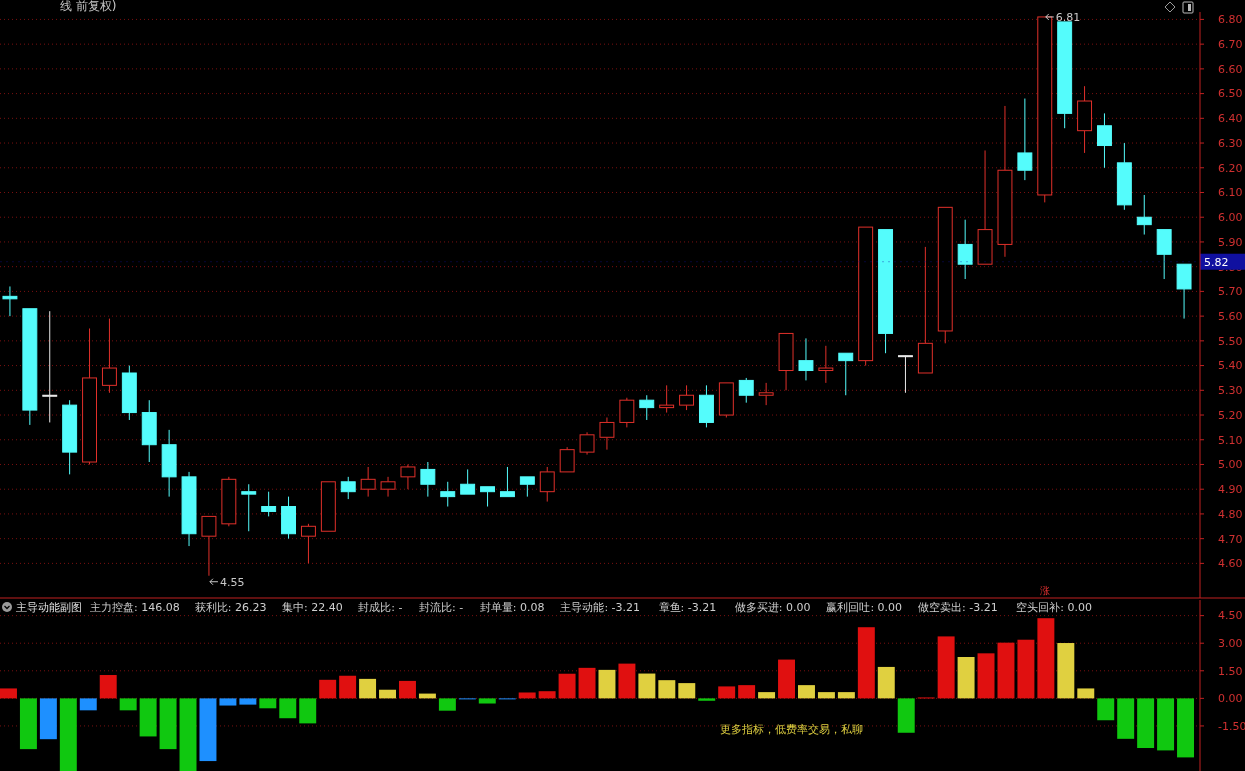 This screenshot has height=771, width=1245. What do you see at coordinates (1230, 644) in the screenshot?
I see `y-tick-label: 3.00` at bounding box center [1230, 644].